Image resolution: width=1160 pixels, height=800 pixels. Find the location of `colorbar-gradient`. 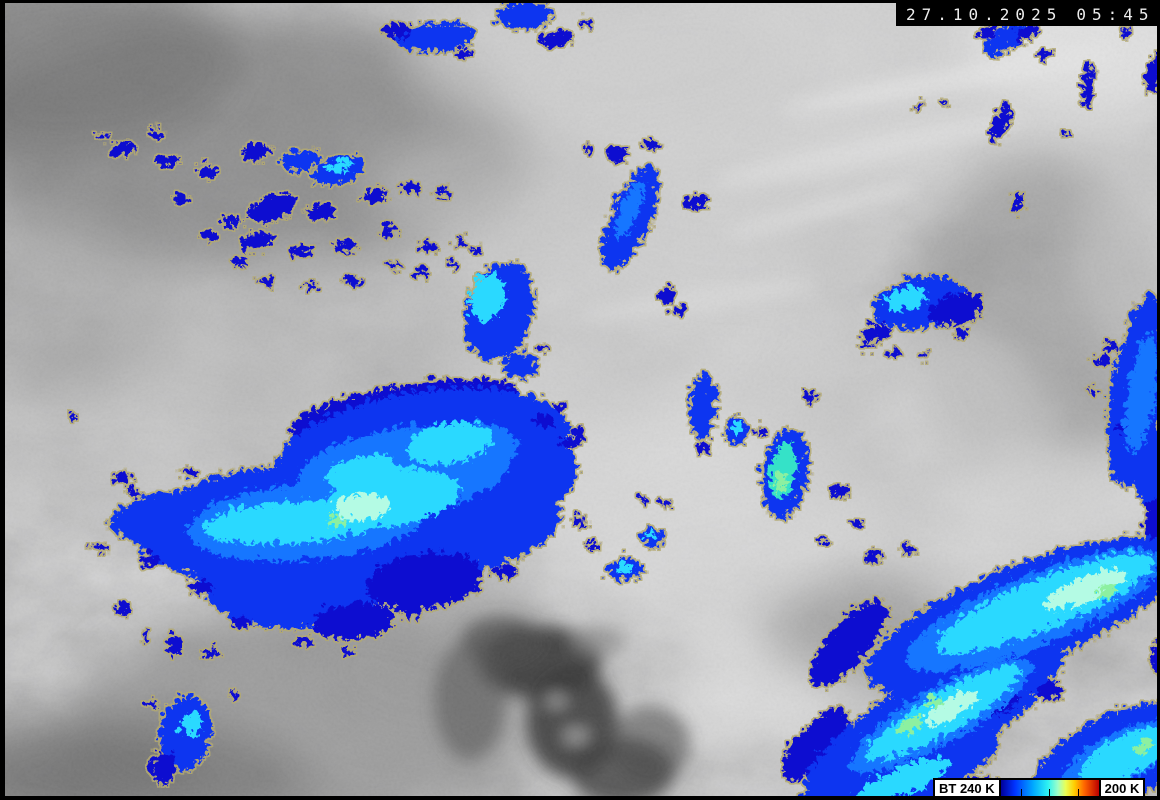

colorbar-gradient is located at coordinates (1049, 788).